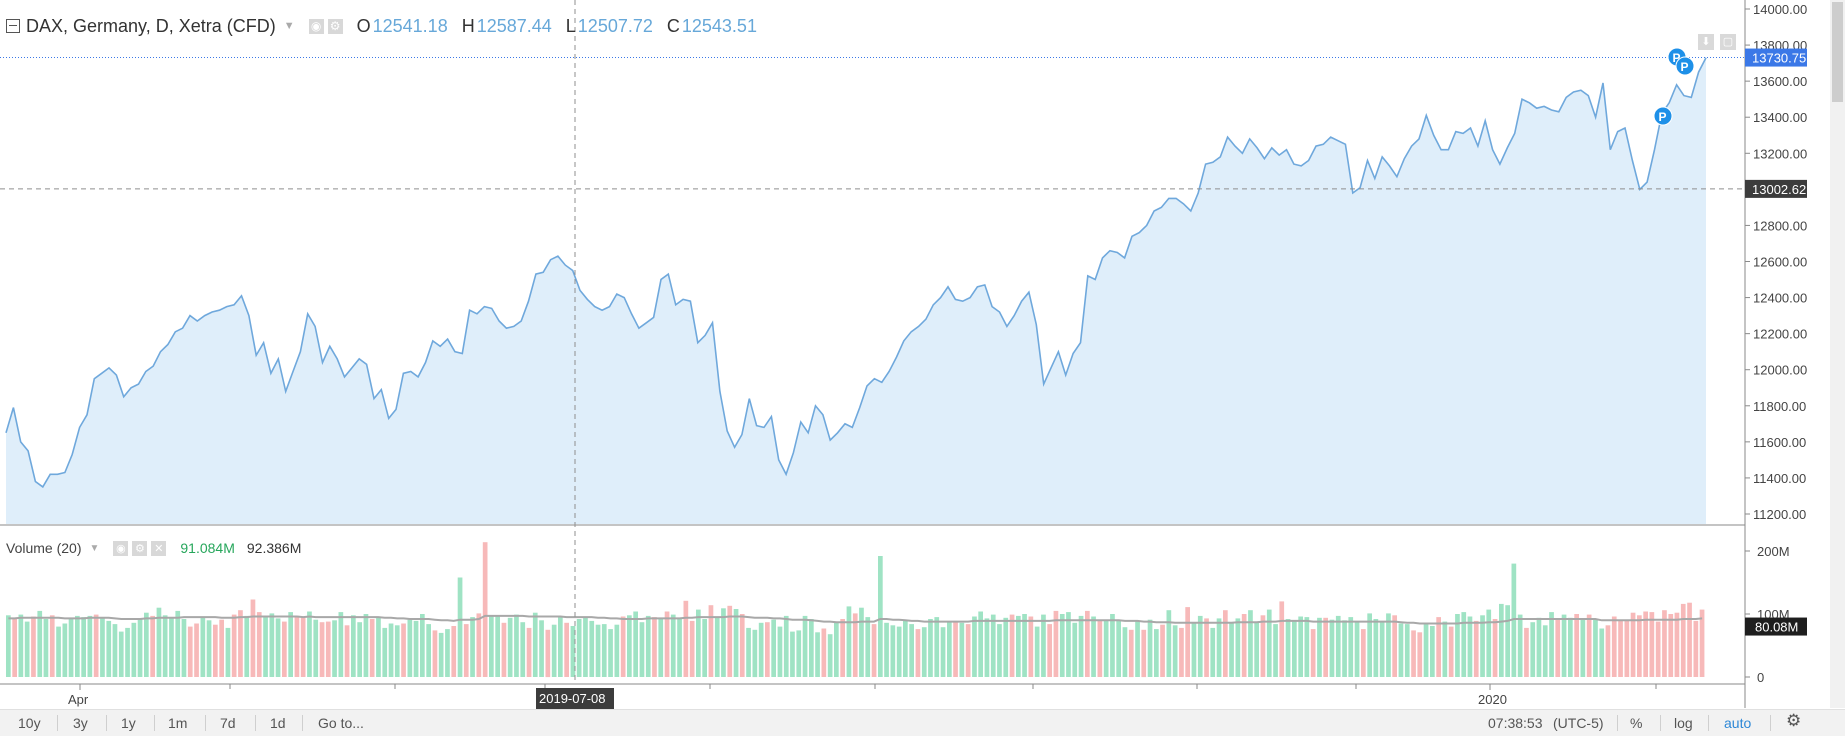 The height and width of the screenshot is (744, 1845). Describe the element at coordinates (1636, 723) in the screenshot. I see `percent-toggle: %` at that location.